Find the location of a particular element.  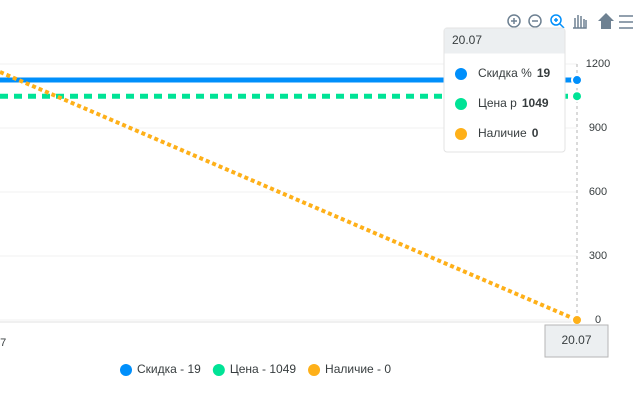

y-tick-label: 900 is located at coordinates (598, 128).